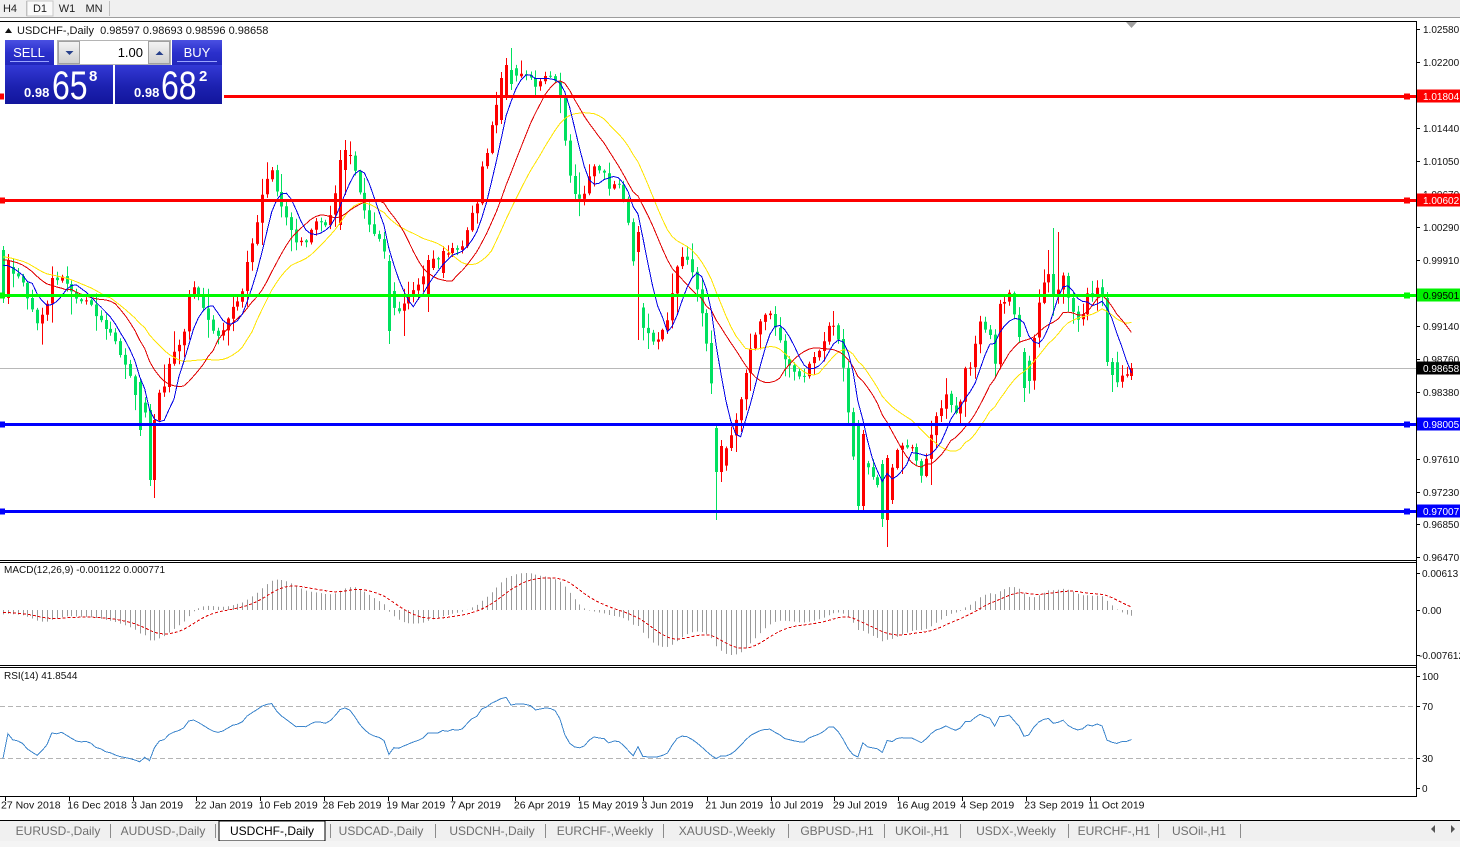 The height and width of the screenshot is (847, 1460). Describe the element at coordinates (1441, 360) in the screenshot. I see `svg-text: 0.98760` at that location.